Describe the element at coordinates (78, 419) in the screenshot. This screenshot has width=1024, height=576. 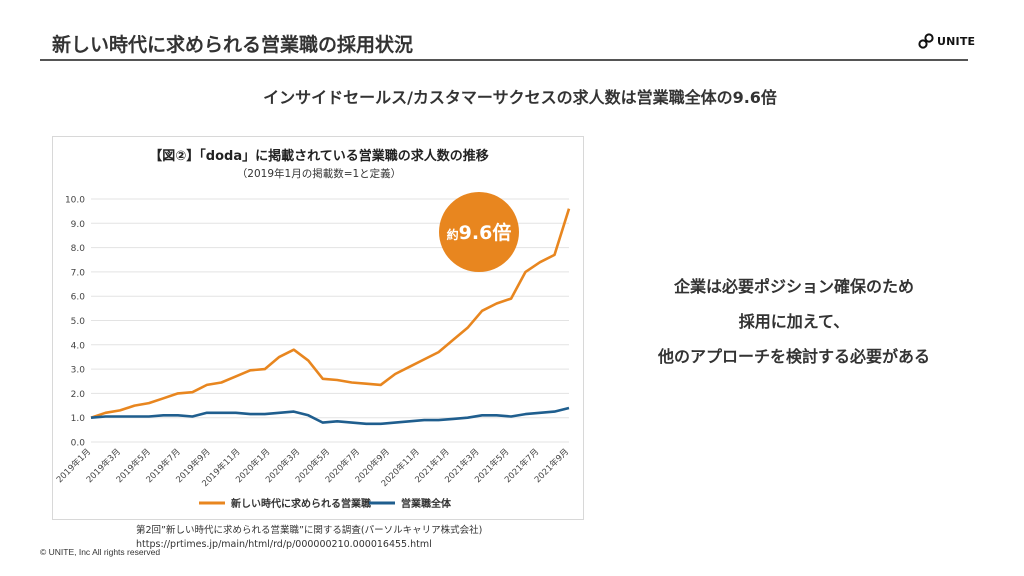
I see `y-tick-label: 1.0` at that location.